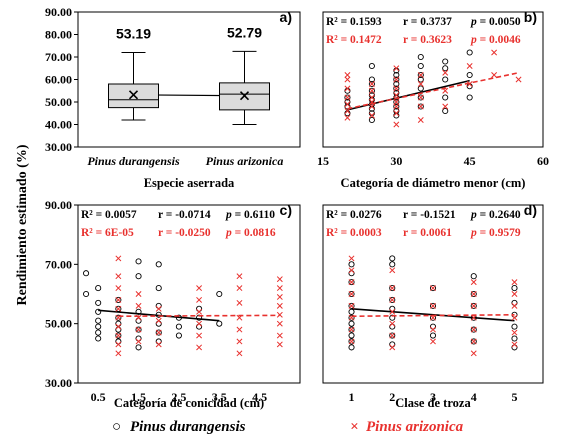 The height and width of the screenshot is (440, 570). Describe the element at coordinates (184, 215) in the screenshot. I see `stat-r: r = -0.0714` at that location.